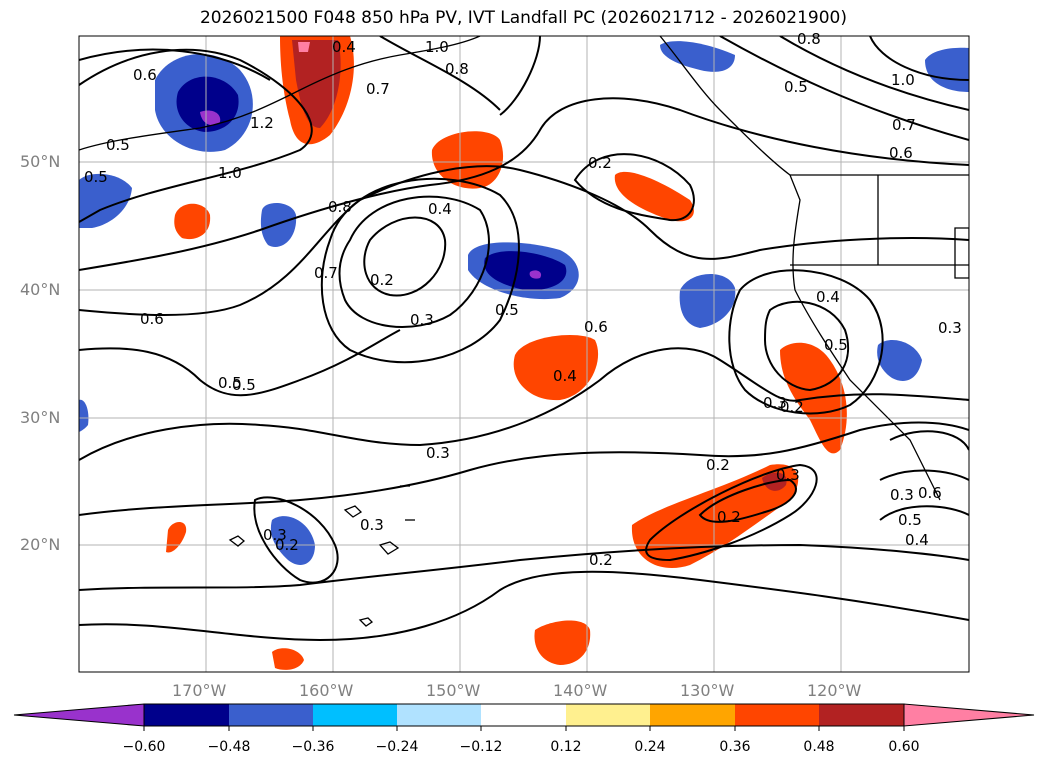 This screenshot has height=765, width=1047. What do you see at coordinates (834, 690) in the screenshot?
I see `lon-label: 120°W` at bounding box center [834, 690].